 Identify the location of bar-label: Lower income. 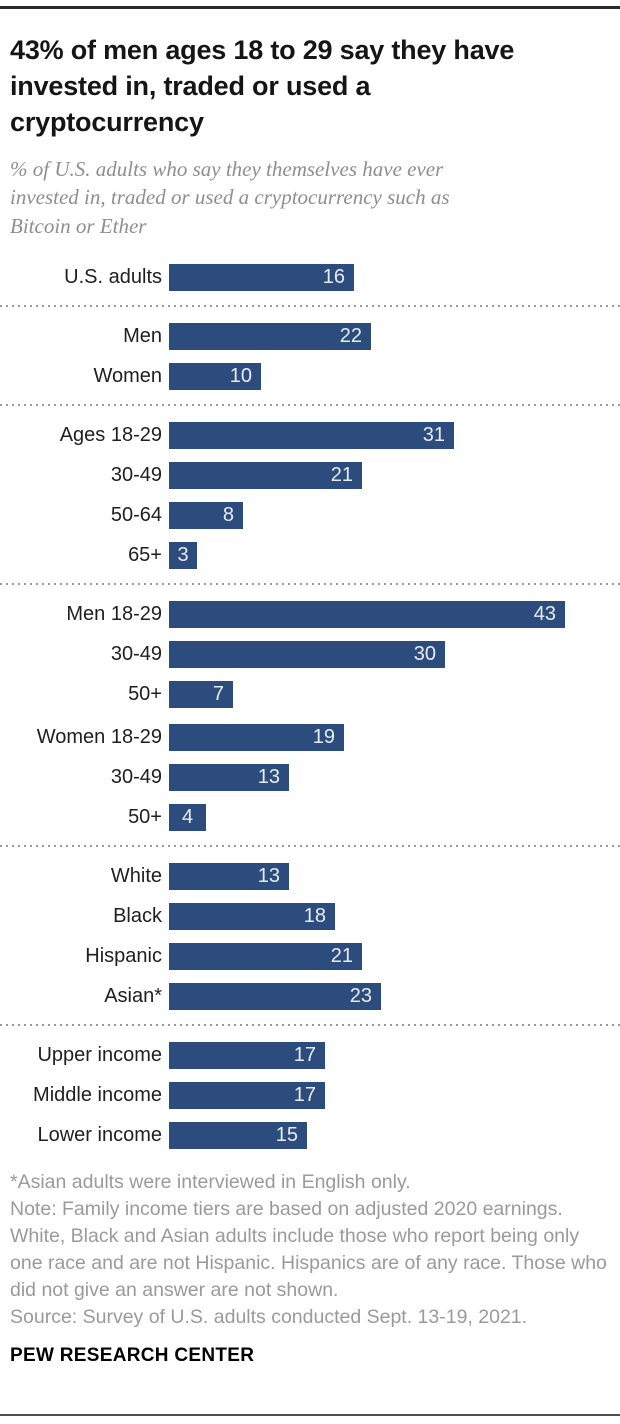
(99, 1135).